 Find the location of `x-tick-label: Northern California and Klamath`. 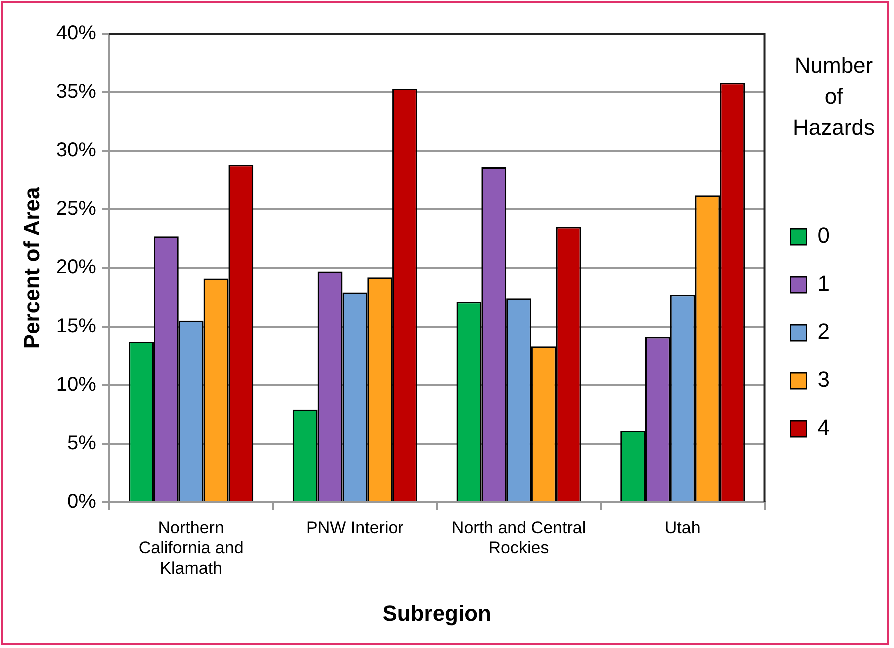

x-tick-label: Northern California and Klamath is located at coordinates (191, 548).